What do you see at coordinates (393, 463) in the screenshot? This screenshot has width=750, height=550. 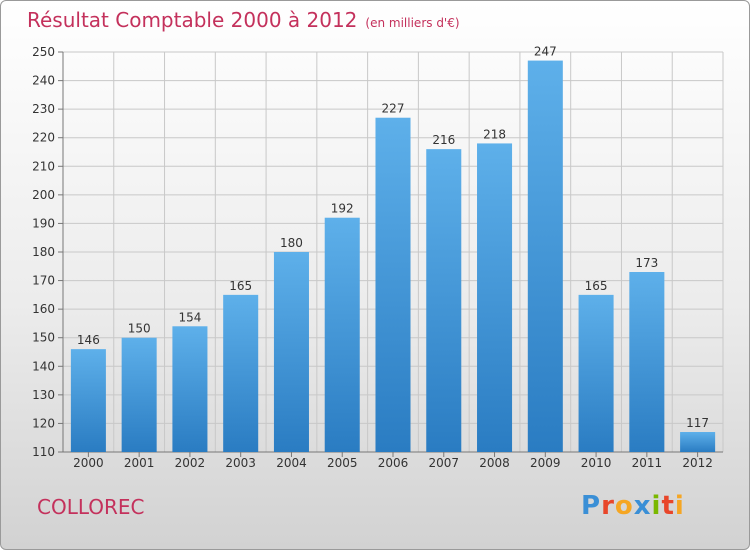 I see `x-tick-label: 2006` at bounding box center [393, 463].